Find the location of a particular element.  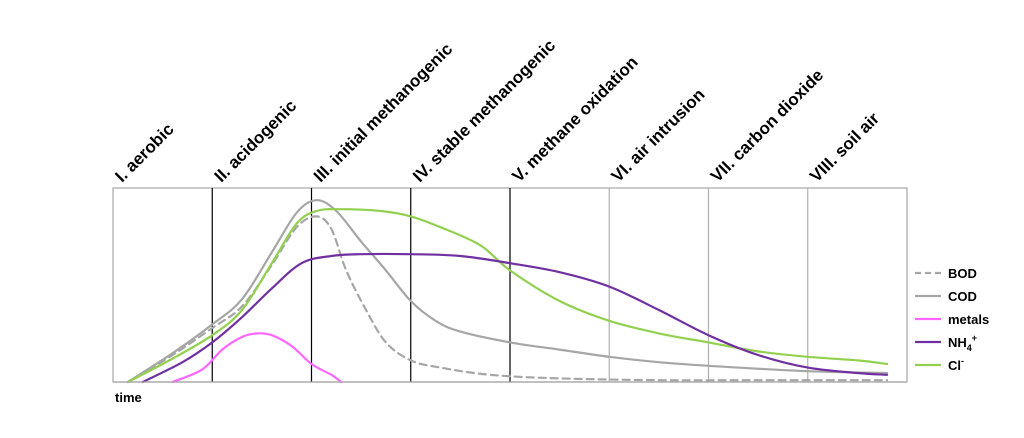

legend-label-base: Cl is located at coordinates (954, 365).